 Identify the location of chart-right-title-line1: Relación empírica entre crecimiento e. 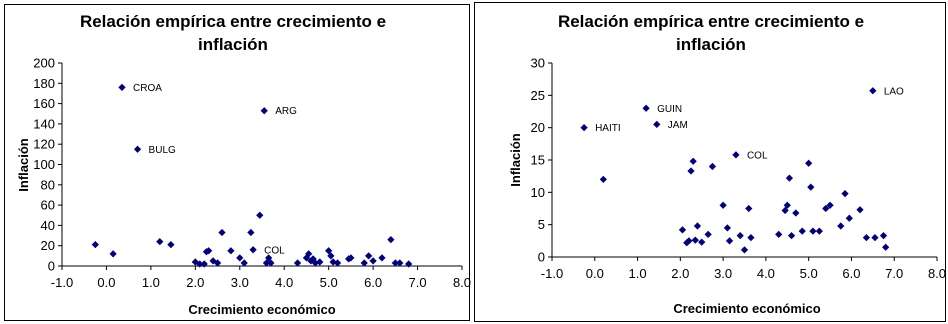
(711, 21).